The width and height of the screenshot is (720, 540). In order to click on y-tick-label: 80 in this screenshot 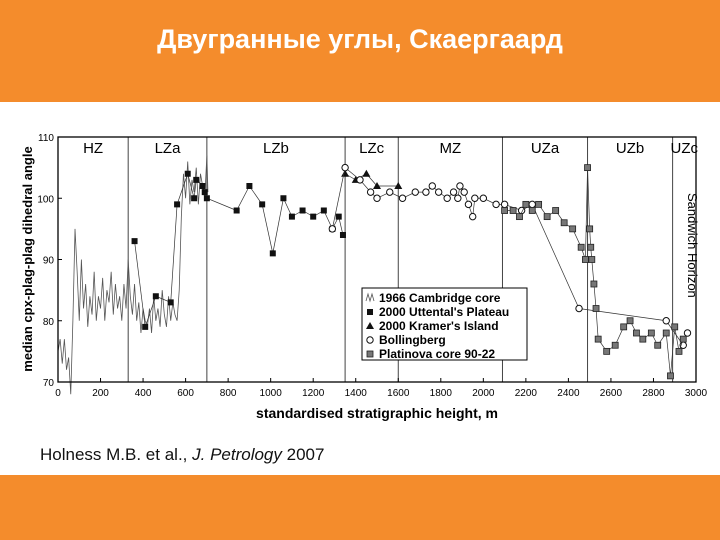, I will do `click(49, 322)`.